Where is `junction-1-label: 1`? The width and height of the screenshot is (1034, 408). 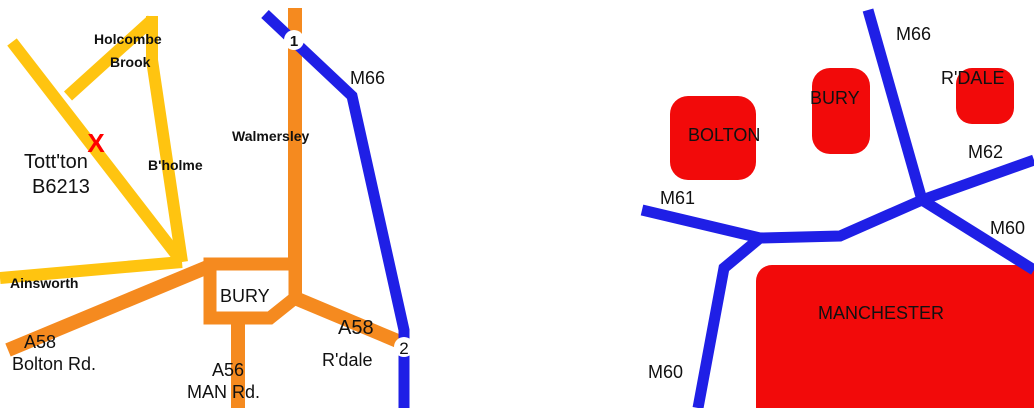 junction-1-label: 1 is located at coordinates (294, 41).